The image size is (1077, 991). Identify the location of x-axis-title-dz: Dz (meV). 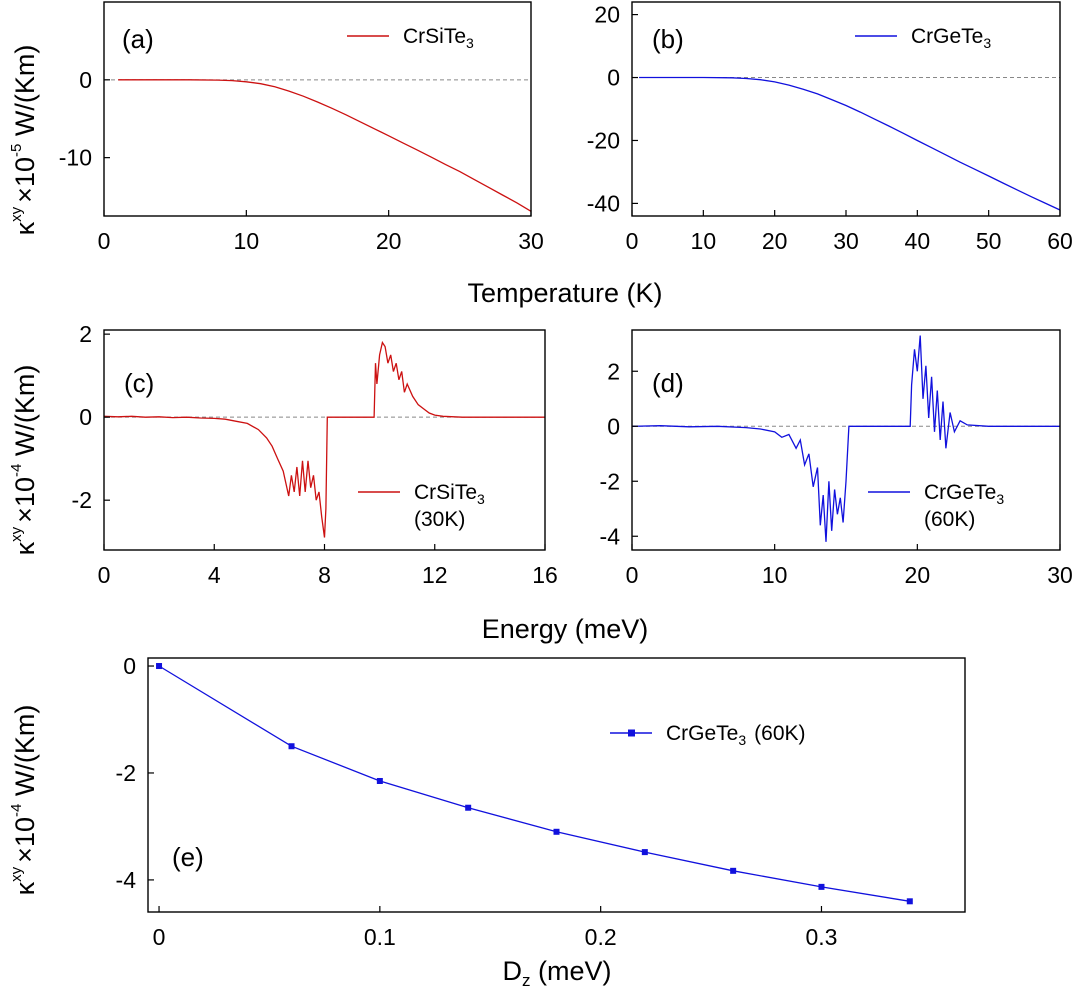
(557, 973).